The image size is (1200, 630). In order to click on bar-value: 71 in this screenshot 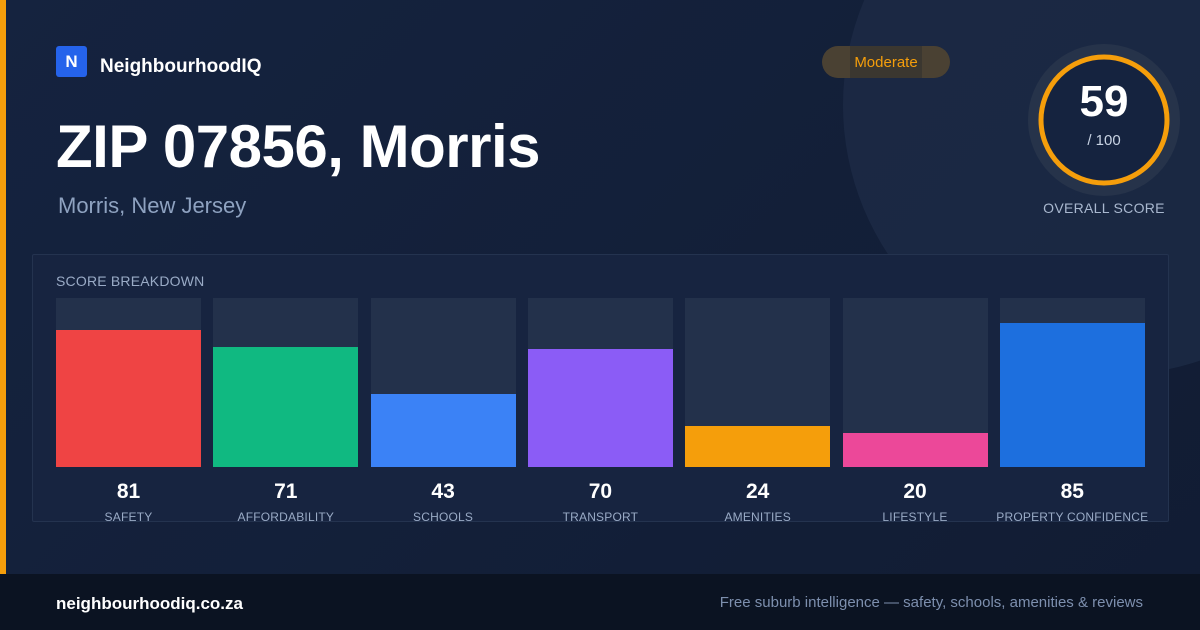, I will do `click(286, 491)`.